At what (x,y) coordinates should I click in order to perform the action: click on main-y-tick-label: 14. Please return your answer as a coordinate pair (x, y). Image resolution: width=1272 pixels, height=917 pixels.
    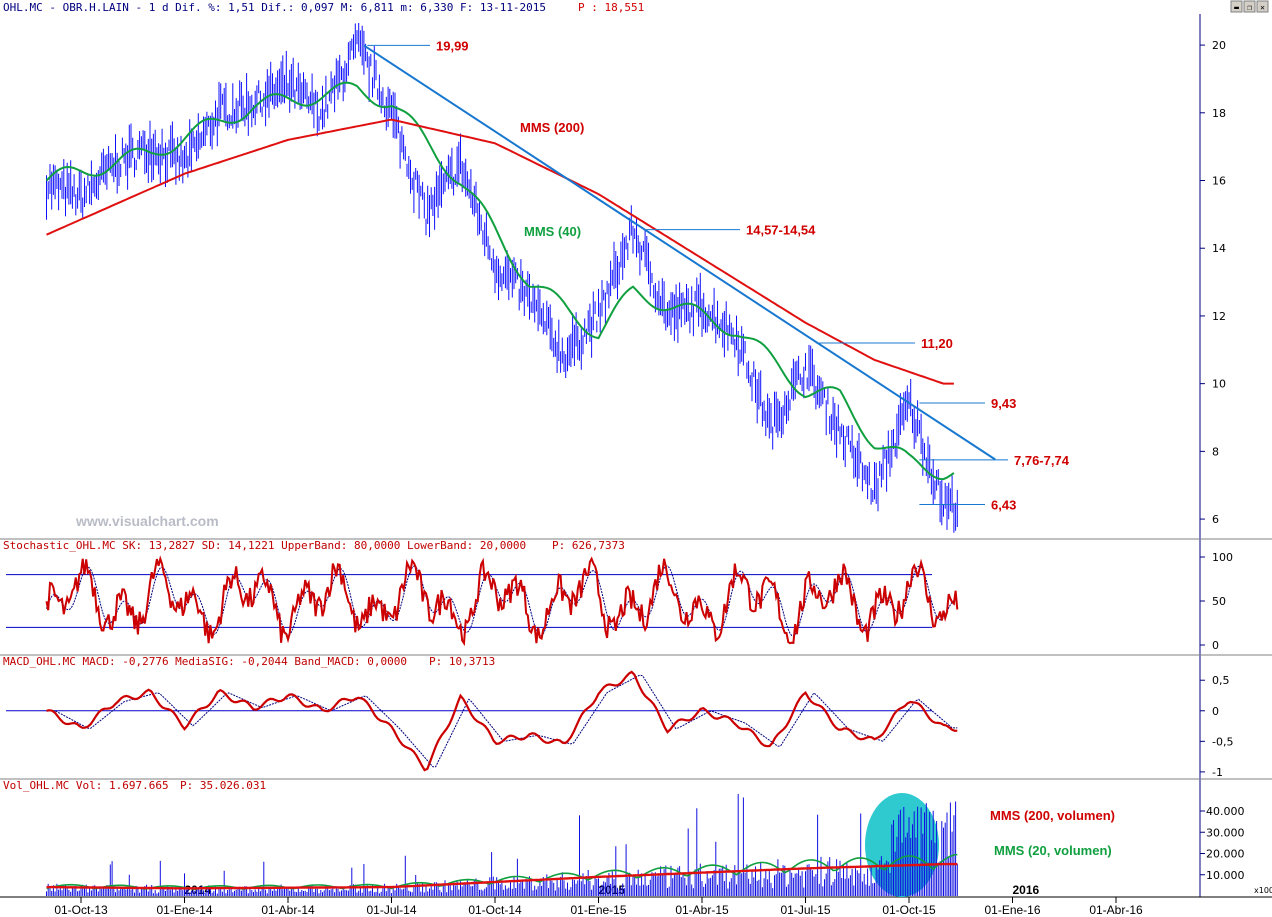
    Looking at the image, I should click on (1219, 248).